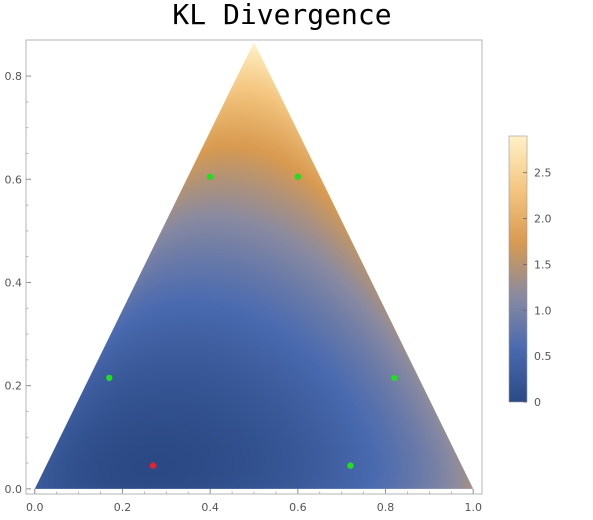 This screenshot has height=520, width=593. Describe the element at coordinates (543, 219) in the screenshot. I see `colorbar-tick-label: 2.0` at that location.